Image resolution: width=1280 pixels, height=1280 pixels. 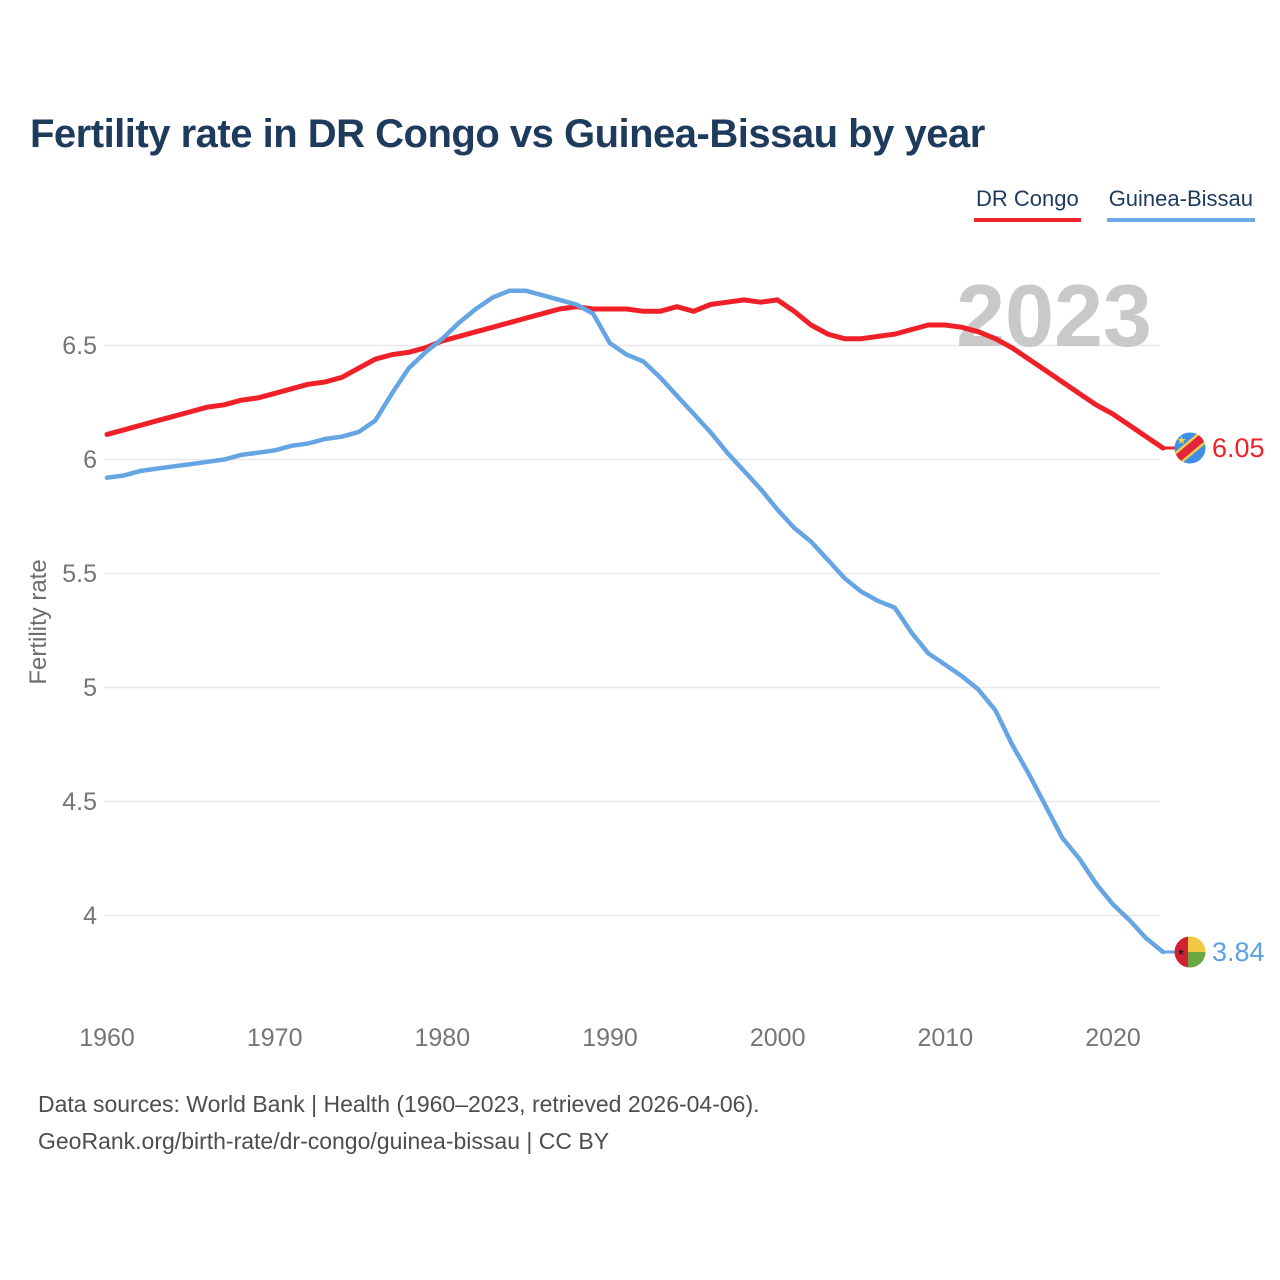 I want to click on x-tick-label: 1980, so click(x=442, y=1038).